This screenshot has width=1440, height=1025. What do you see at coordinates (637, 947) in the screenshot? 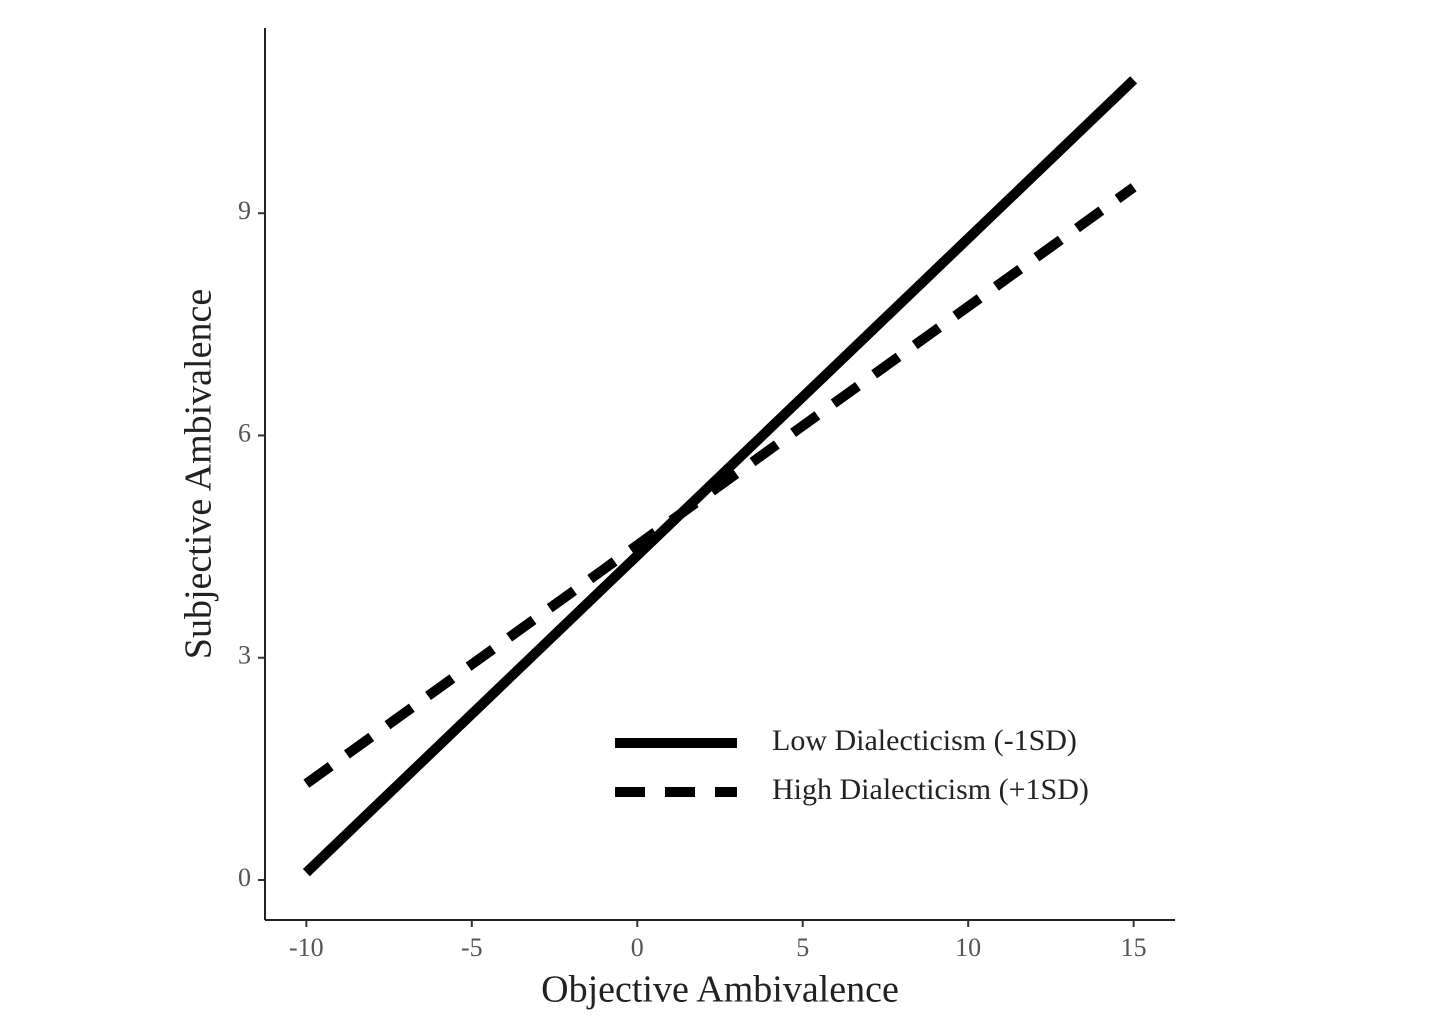
I see `x-tick-label: 0` at bounding box center [637, 947].